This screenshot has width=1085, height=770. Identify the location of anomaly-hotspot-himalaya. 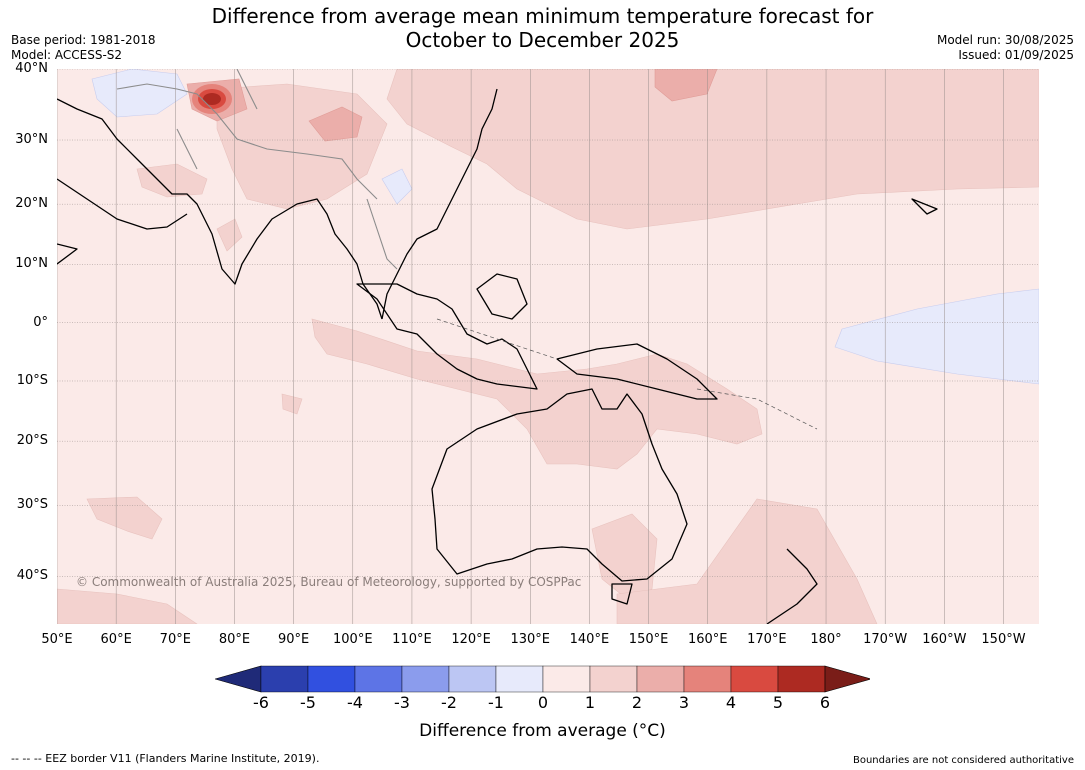
(212, 99).